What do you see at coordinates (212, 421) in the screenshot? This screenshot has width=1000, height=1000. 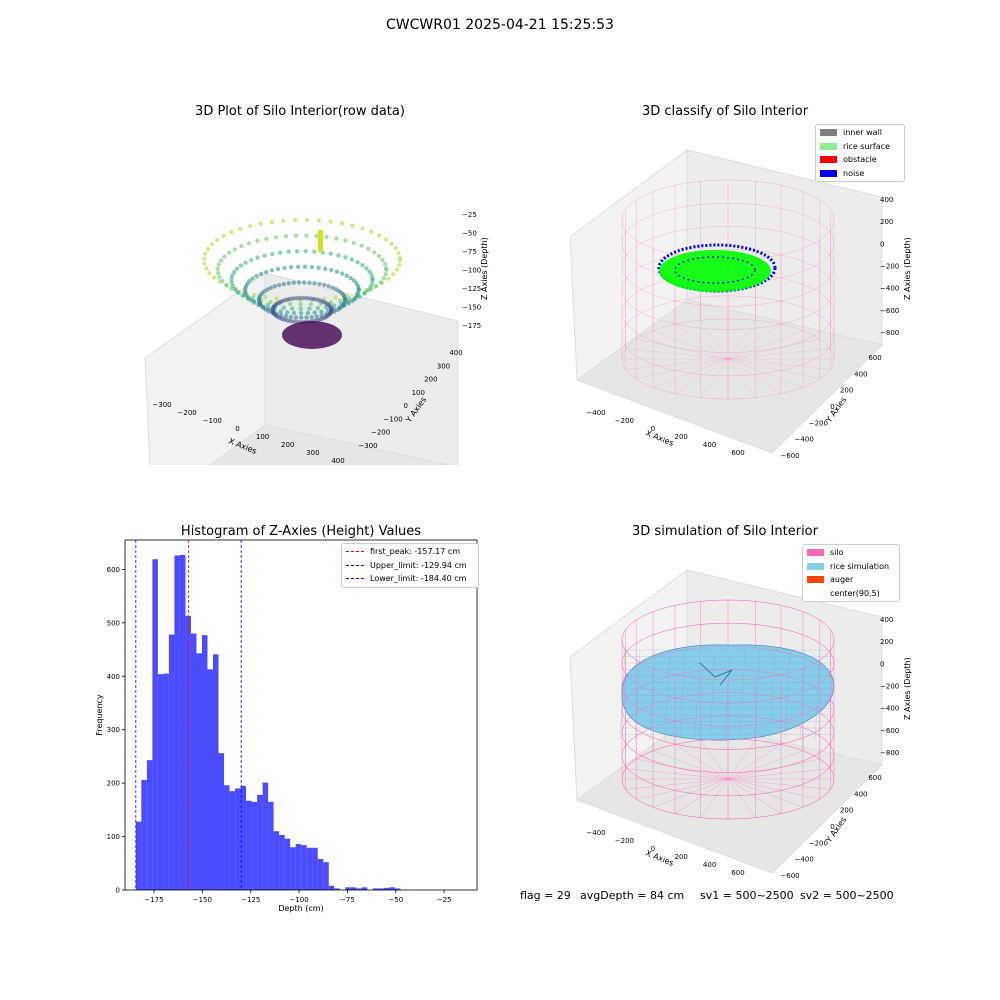 I see `raw-x-tick: −100` at bounding box center [212, 421].